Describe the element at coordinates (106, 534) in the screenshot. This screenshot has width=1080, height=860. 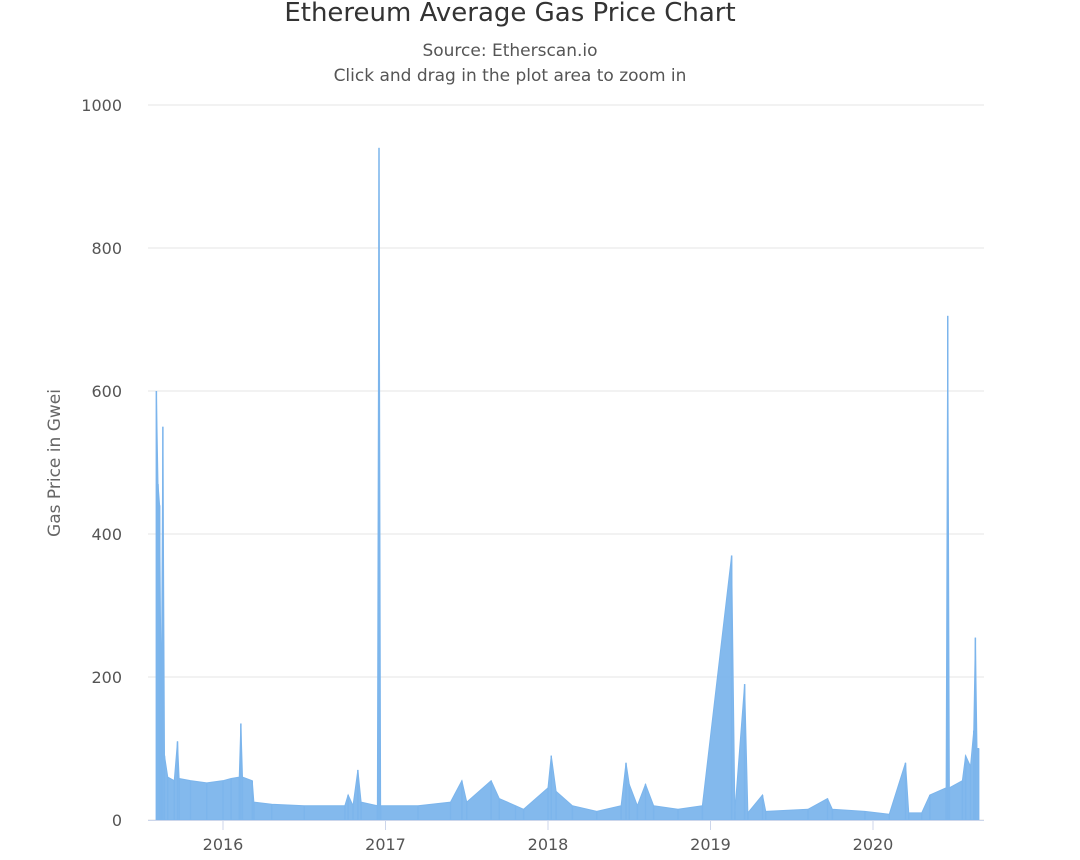
I see `y-tick-label: 400` at that location.